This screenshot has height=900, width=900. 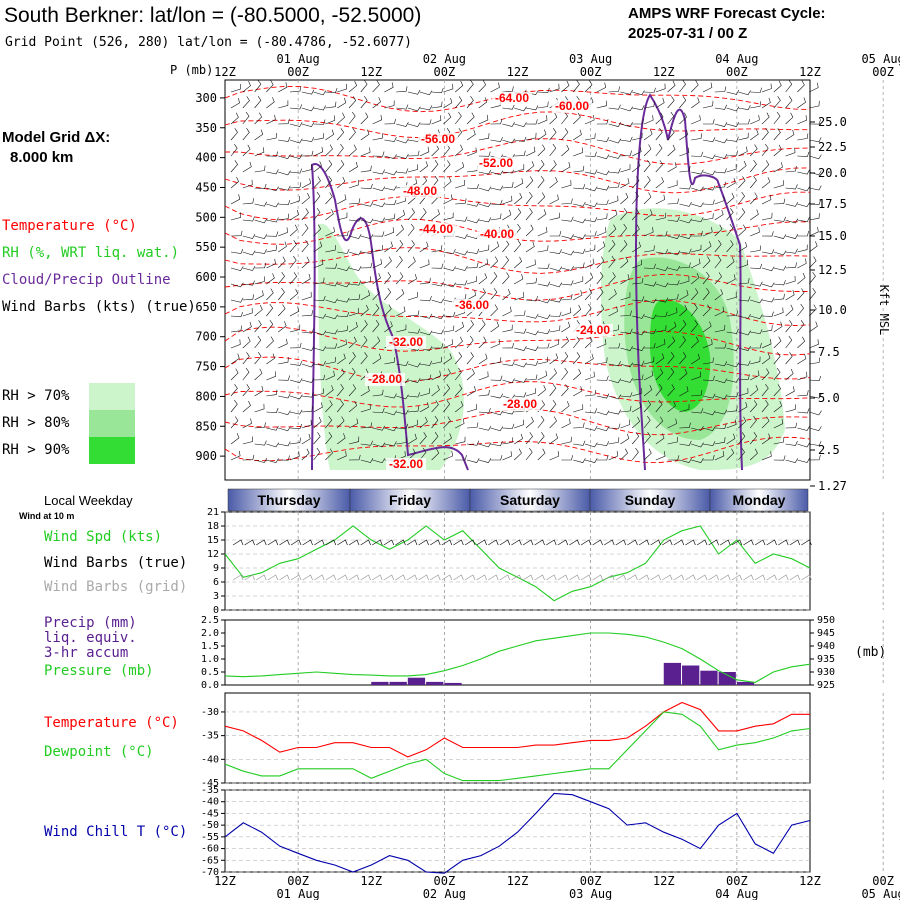 What do you see at coordinates (591, 72) in the screenshot?
I see `top-hour-label: 00Z` at bounding box center [591, 72].